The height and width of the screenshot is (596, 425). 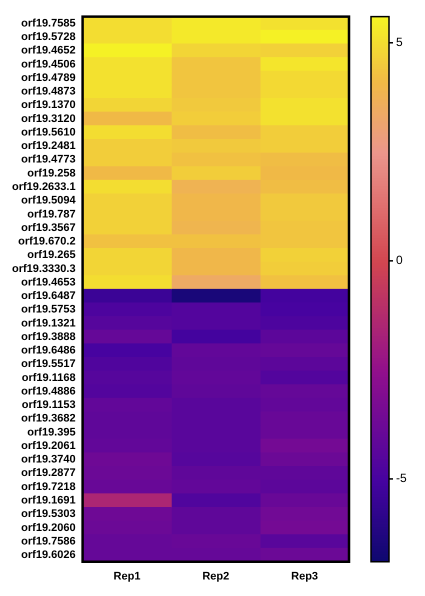 I want to click on y-tick-label: orf19.2877, so click(x=48, y=473).